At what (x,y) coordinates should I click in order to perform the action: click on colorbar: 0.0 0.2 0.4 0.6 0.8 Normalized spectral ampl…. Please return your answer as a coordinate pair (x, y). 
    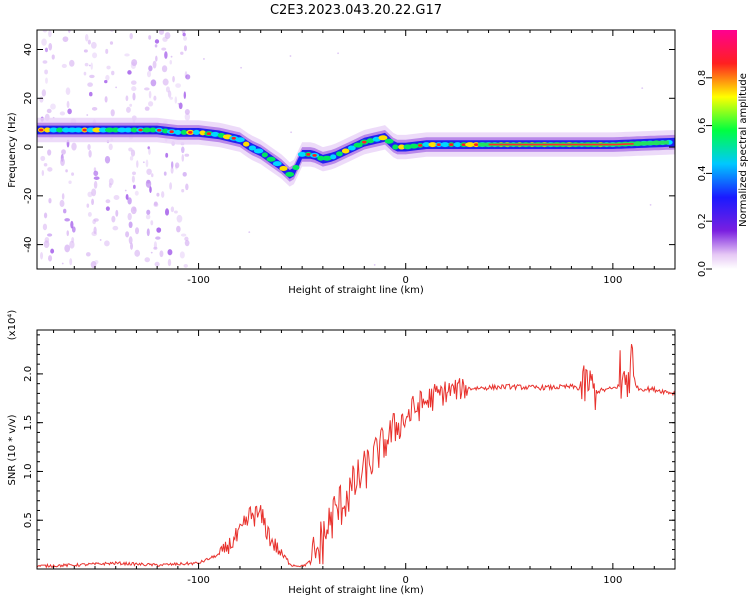
    Looking at the image, I should click on (723, 153).